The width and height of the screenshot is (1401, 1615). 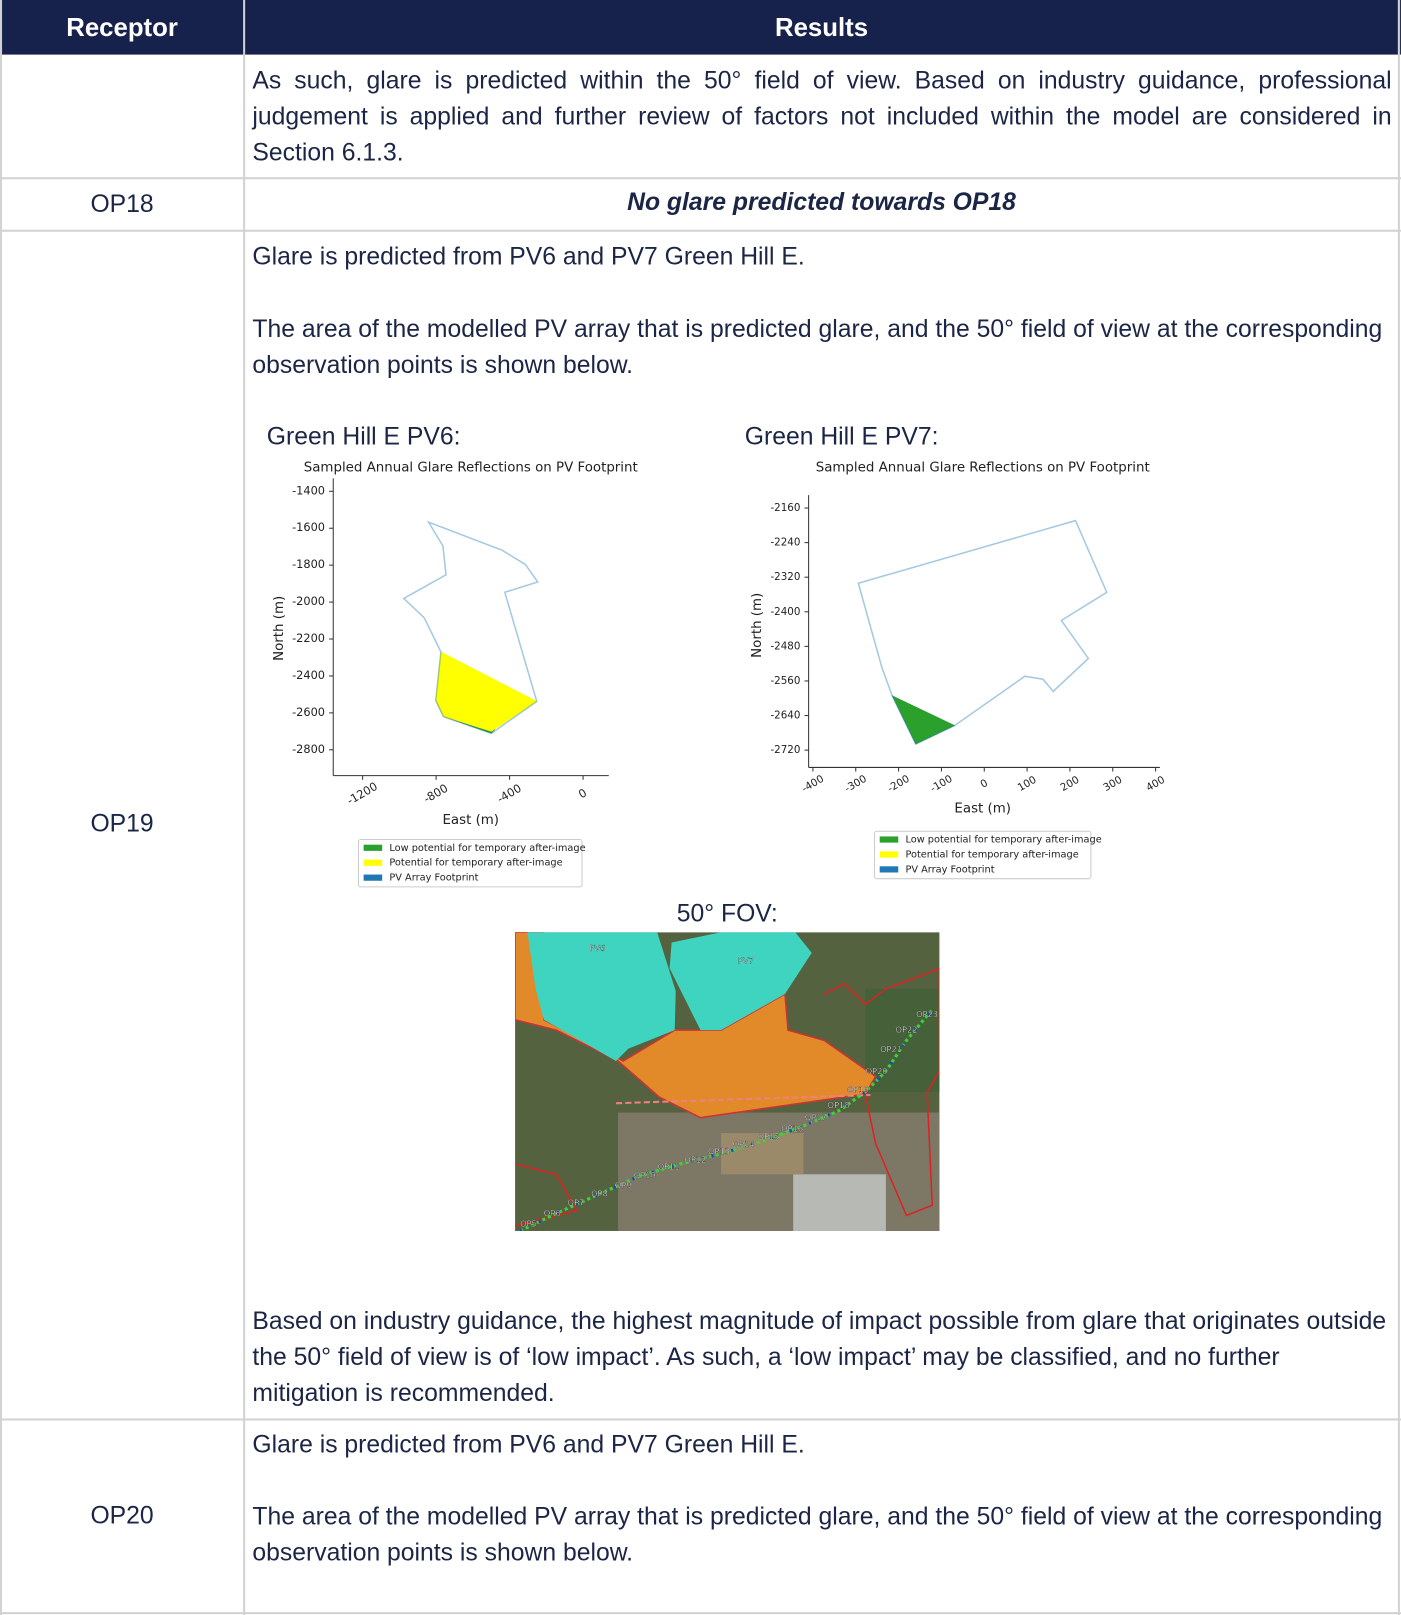 I want to click on y-tick-label: -2720, so click(x=785, y=750).